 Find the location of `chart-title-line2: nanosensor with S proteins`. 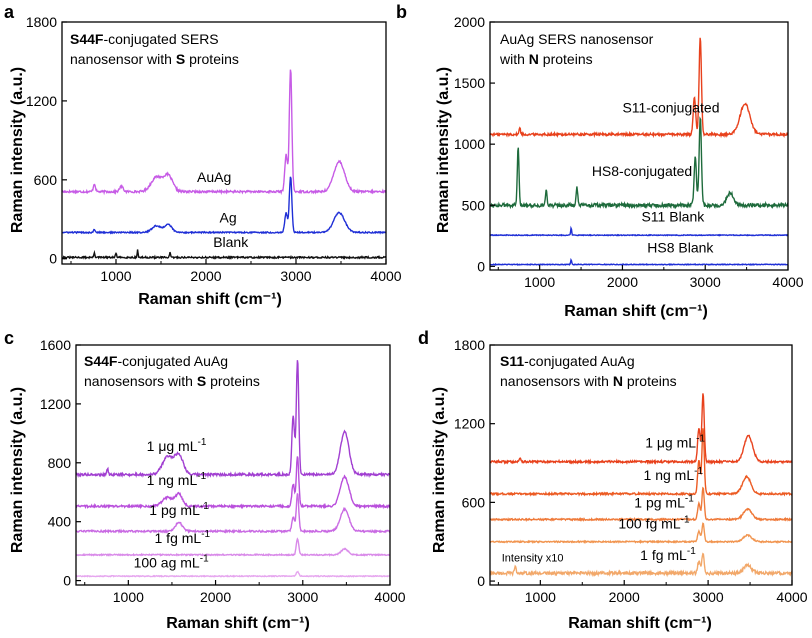

chart-title-line2: nanosensor with S proteins is located at coordinates (154, 59).